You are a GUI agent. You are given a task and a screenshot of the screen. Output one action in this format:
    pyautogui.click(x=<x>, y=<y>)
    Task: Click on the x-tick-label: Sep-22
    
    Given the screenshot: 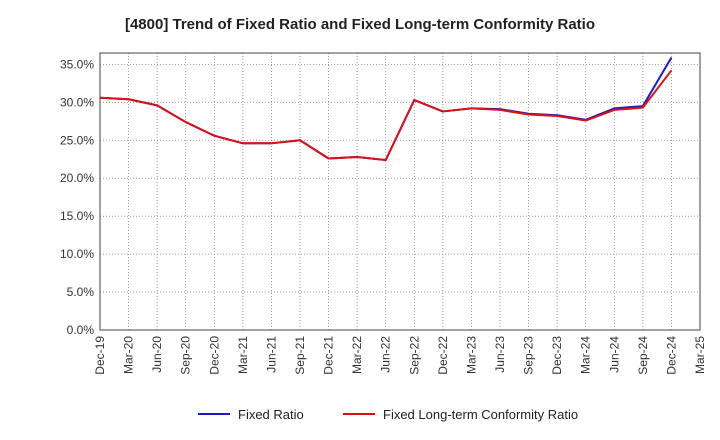 What is the action you would take?
    pyautogui.click(x=414, y=355)
    